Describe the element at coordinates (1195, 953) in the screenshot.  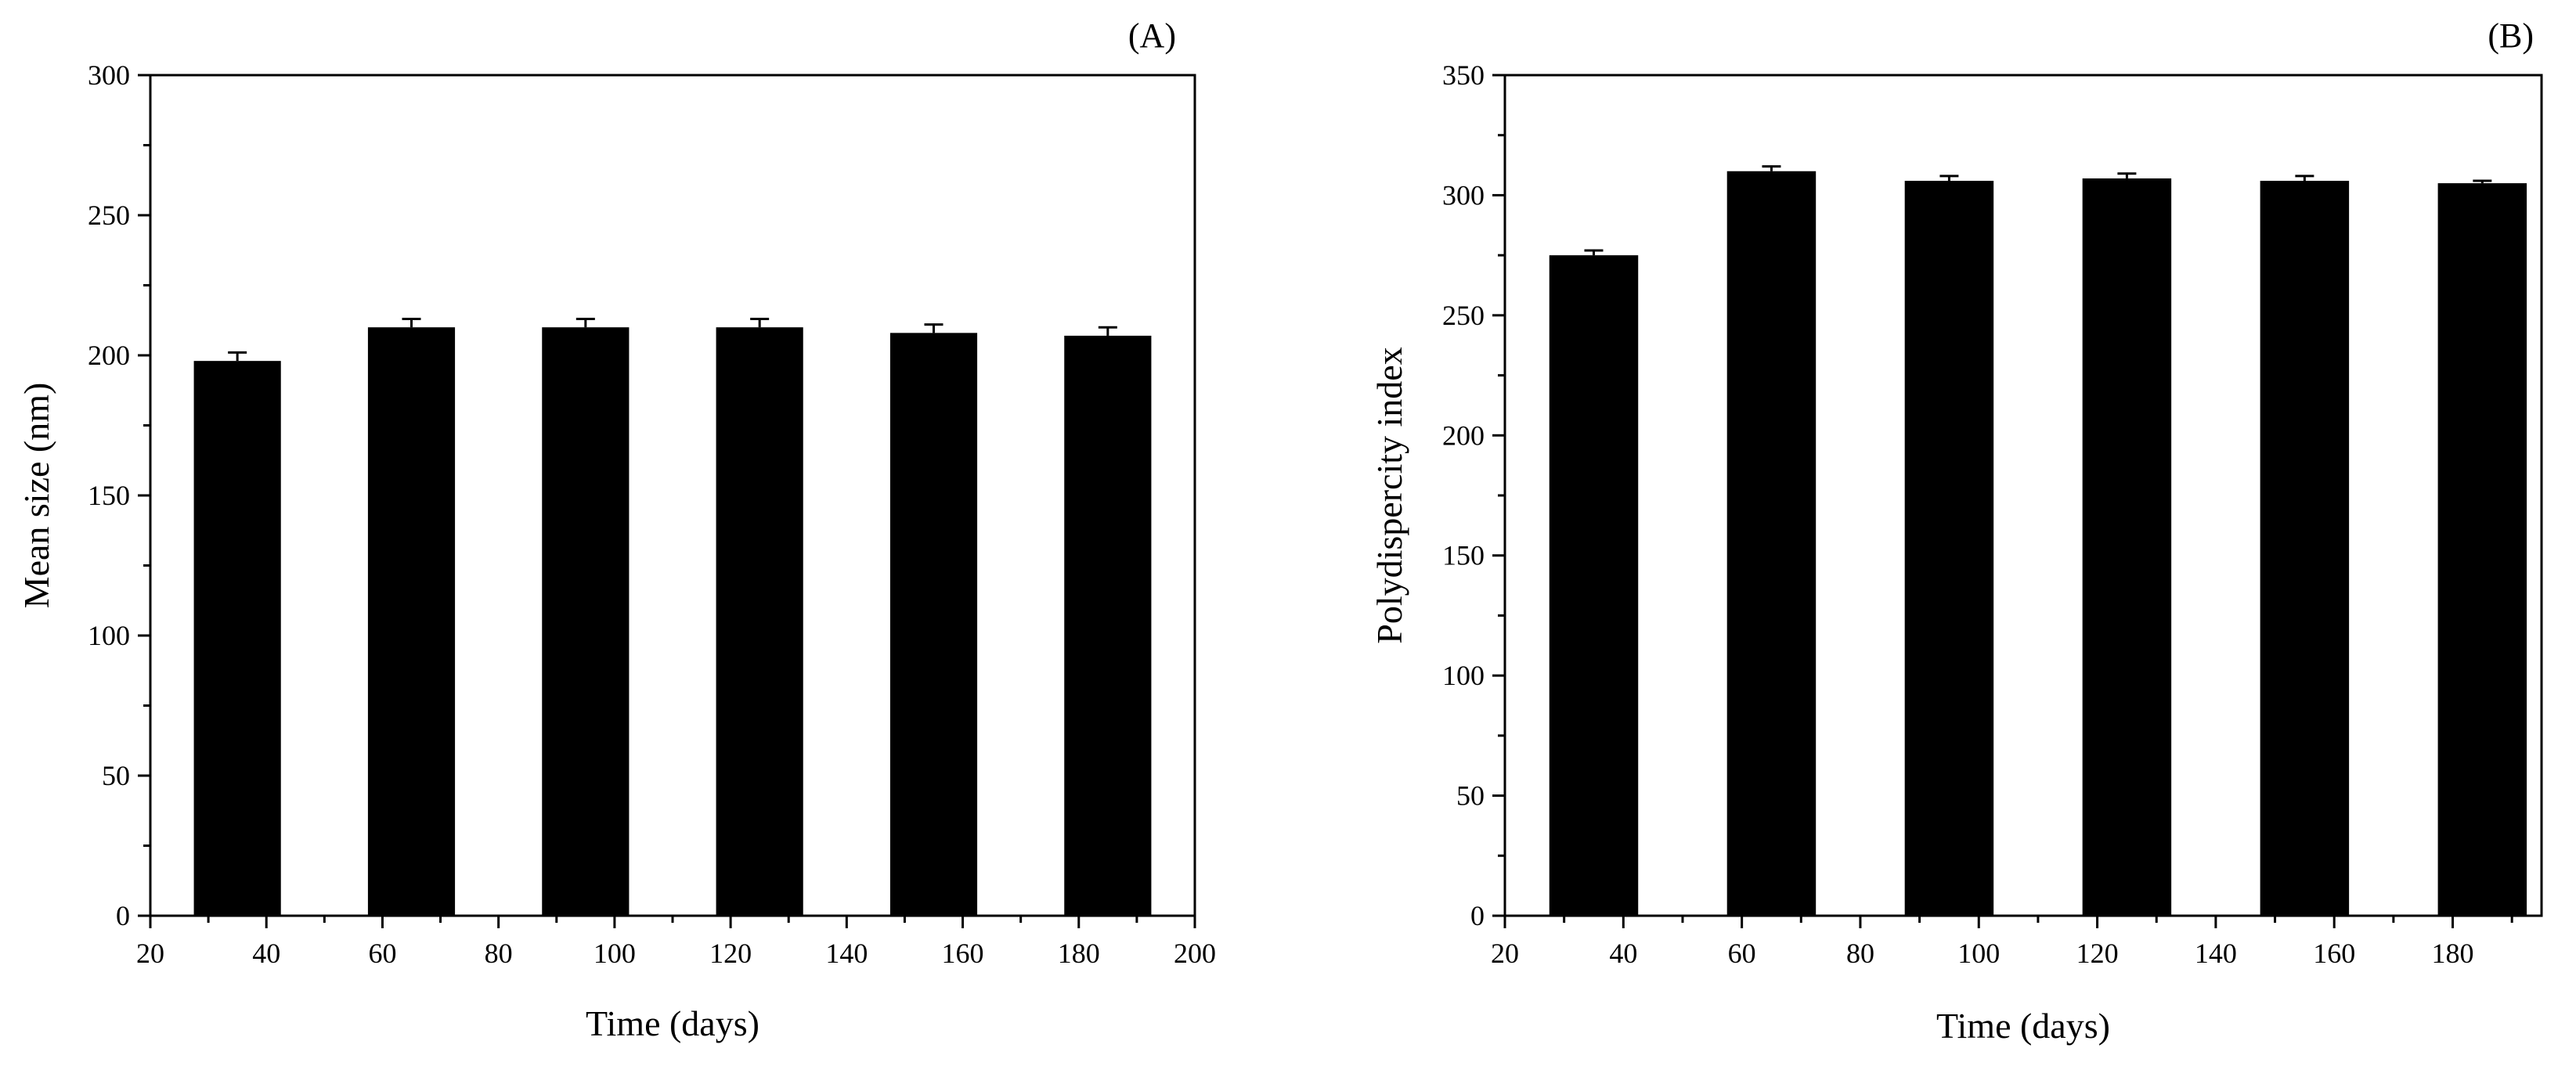
I see `x-tick-label: 200` at that location.